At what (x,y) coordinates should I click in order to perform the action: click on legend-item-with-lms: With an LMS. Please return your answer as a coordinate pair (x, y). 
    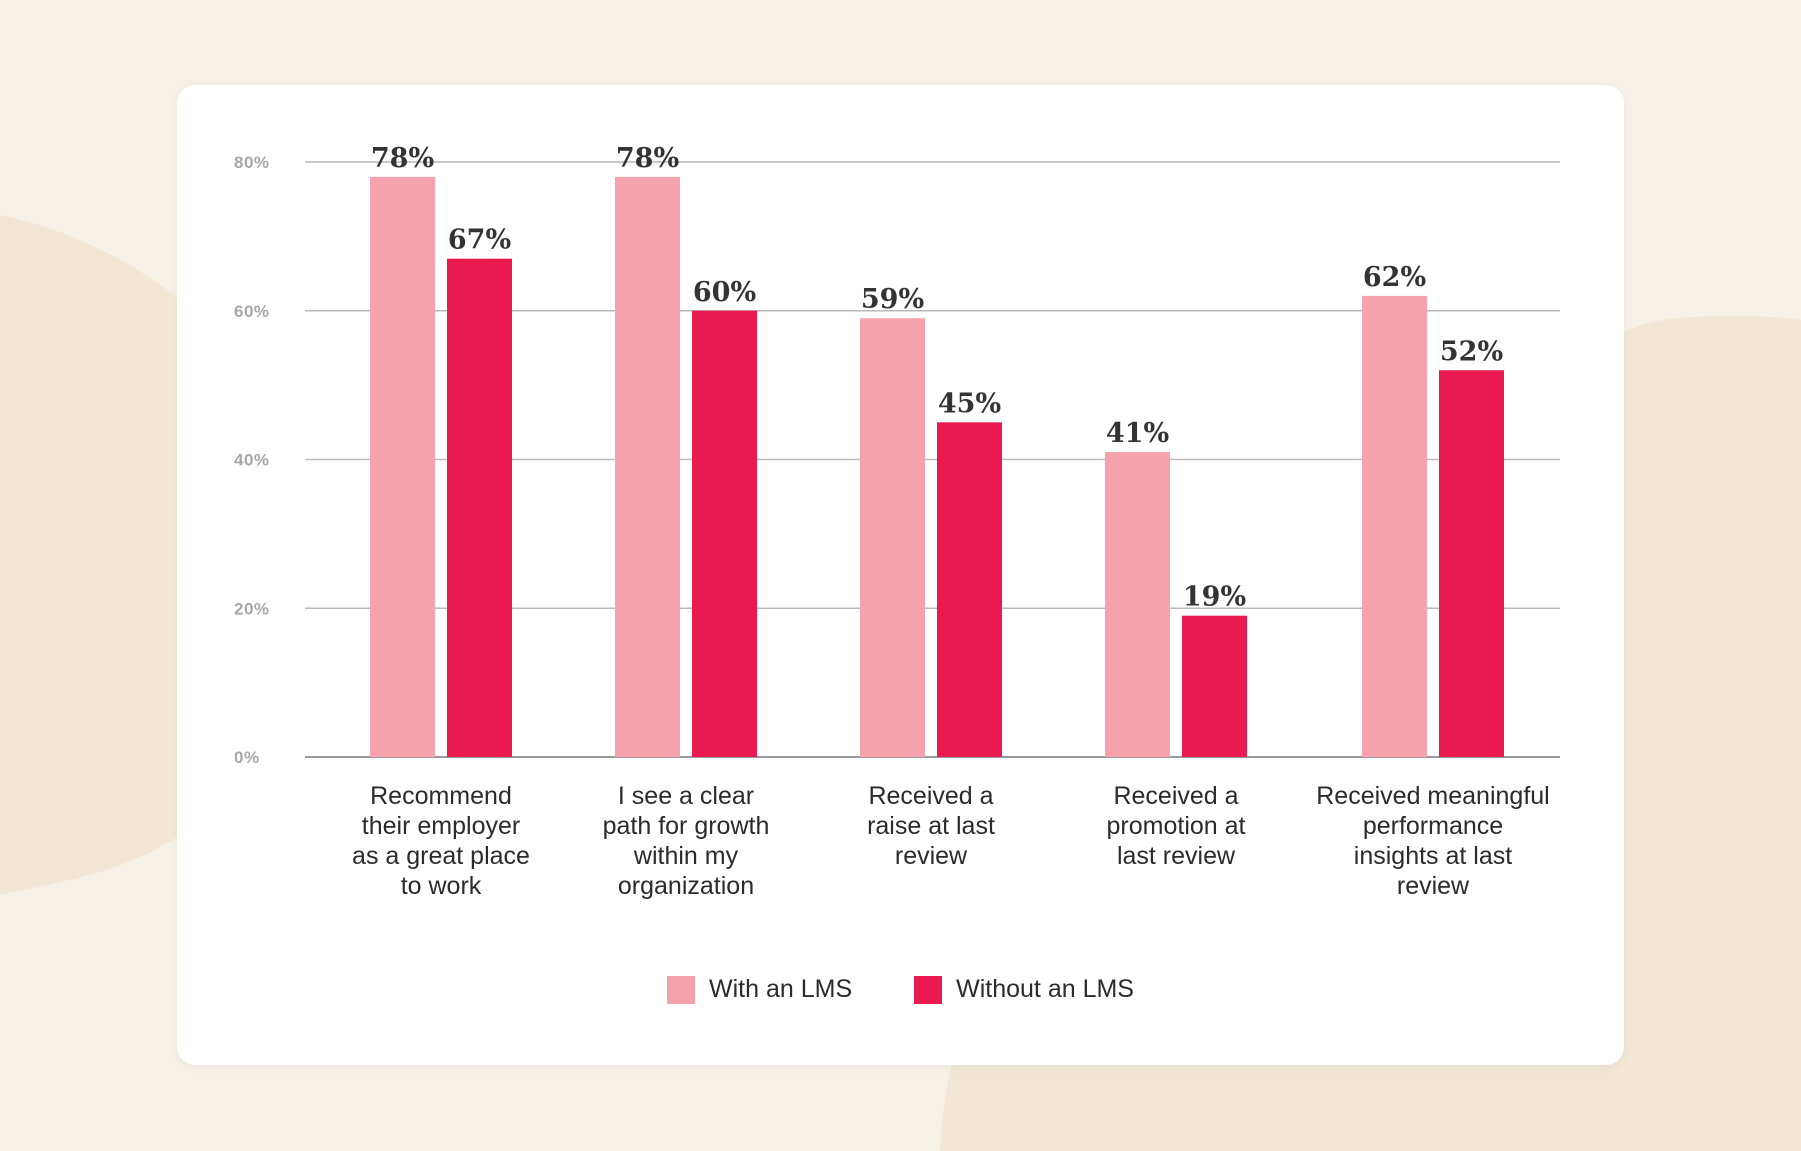
    Looking at the image, I should click on (759, 989).